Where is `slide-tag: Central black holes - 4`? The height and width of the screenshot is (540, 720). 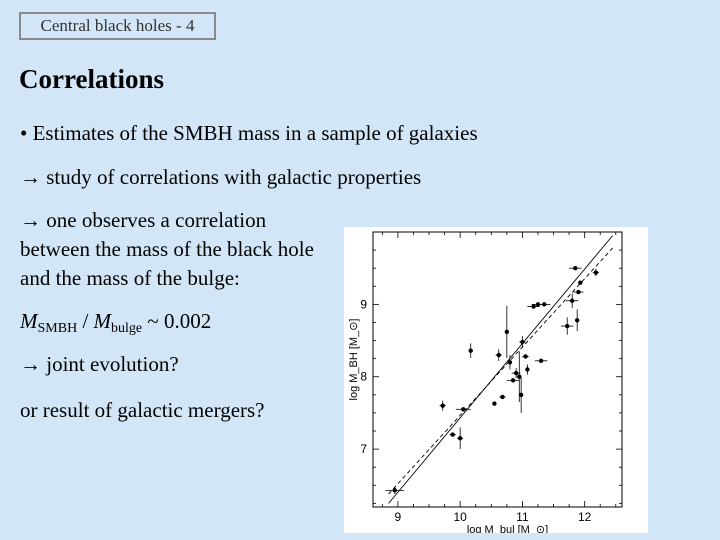
slide-tag: Central black holes - 4 is located at coordinates (117, 26).